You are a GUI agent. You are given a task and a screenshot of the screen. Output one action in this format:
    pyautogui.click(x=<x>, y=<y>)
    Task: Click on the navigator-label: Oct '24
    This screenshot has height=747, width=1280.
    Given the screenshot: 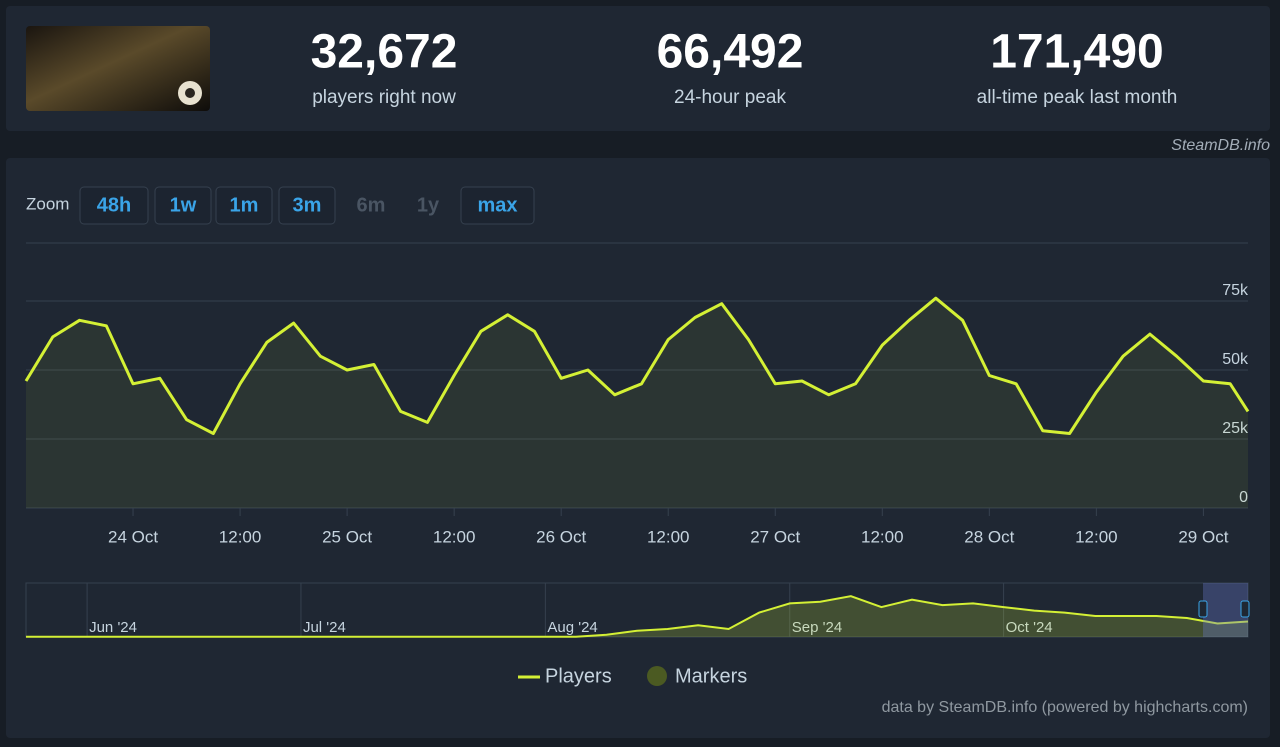 What is the action you would take?
    pyautogui.click(x=1029, y=627)
    